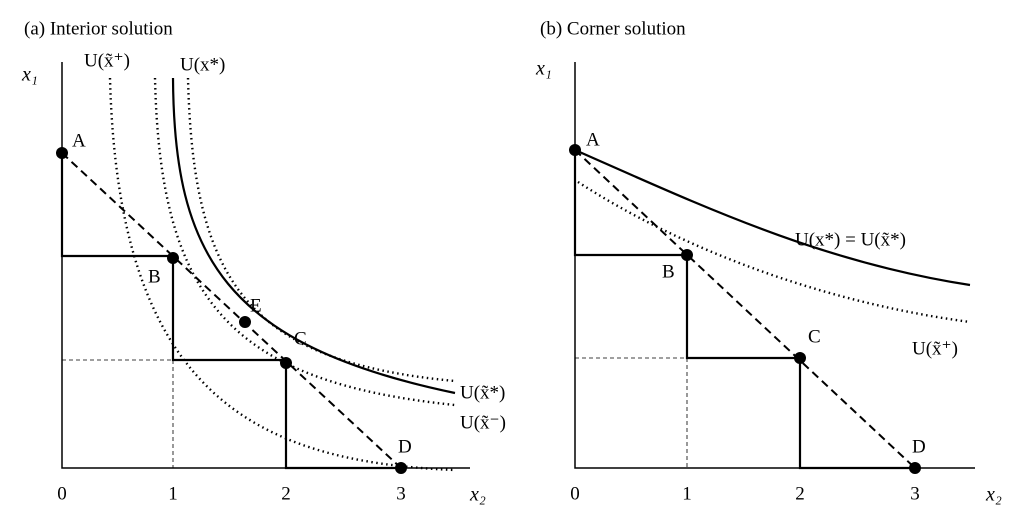 This screenshot has height=527, width=1024. Describe the element at coordinates (98, 28) in the screenshot. I see `panel-title: (a) Interior solution` at that location.